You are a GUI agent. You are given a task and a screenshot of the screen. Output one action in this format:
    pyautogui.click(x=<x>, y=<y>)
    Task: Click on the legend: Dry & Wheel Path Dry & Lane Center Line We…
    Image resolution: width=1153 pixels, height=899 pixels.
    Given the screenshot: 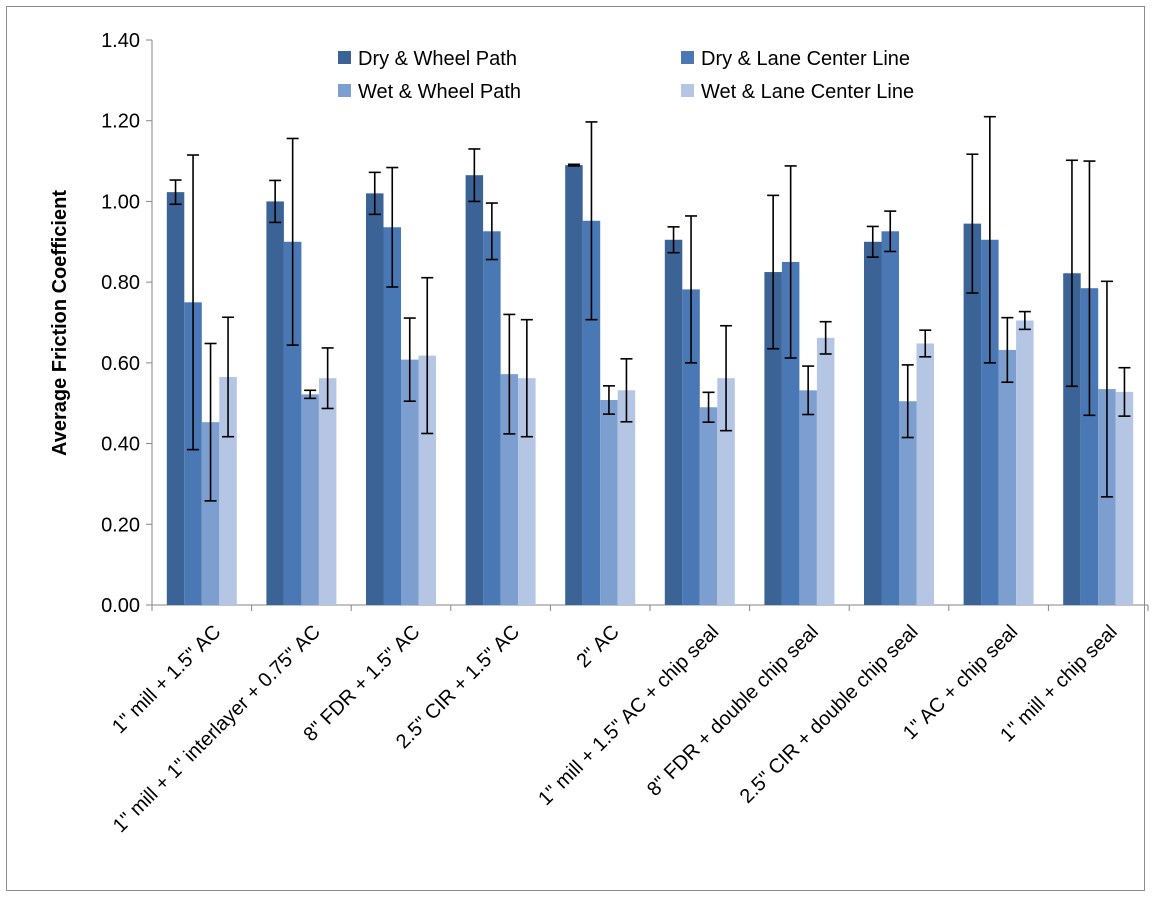 What is the action you would take?
    pyautogui.click(x=626, y=75)
    